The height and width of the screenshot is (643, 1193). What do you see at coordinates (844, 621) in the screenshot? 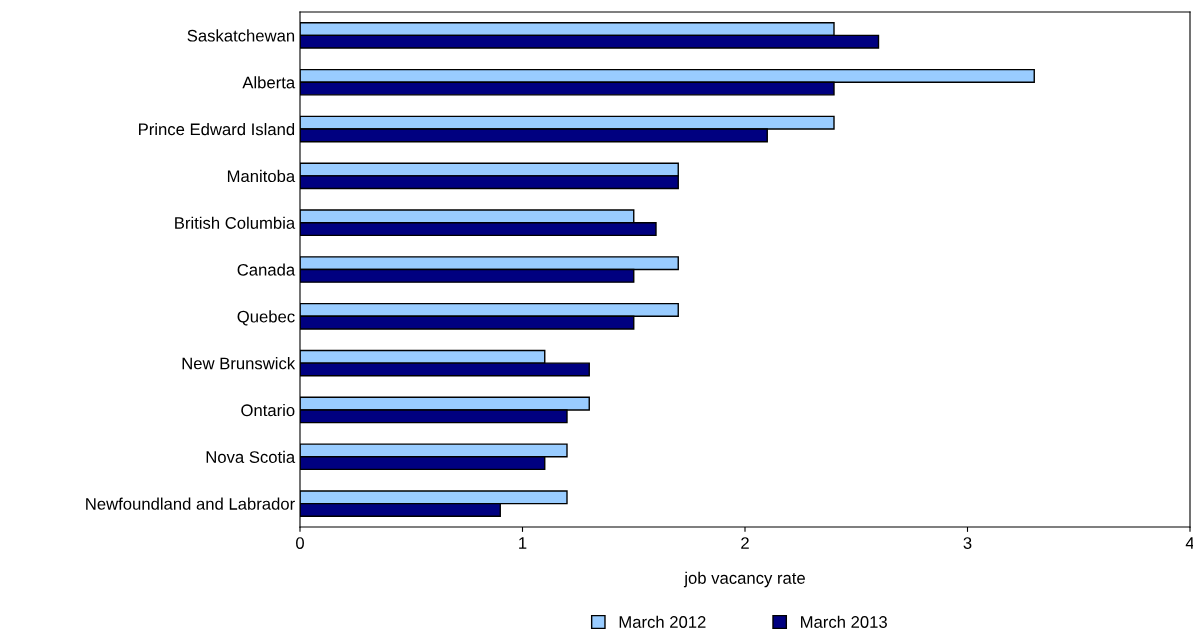
I see `legend-label: March 2013` at bounding box center [844, 621].